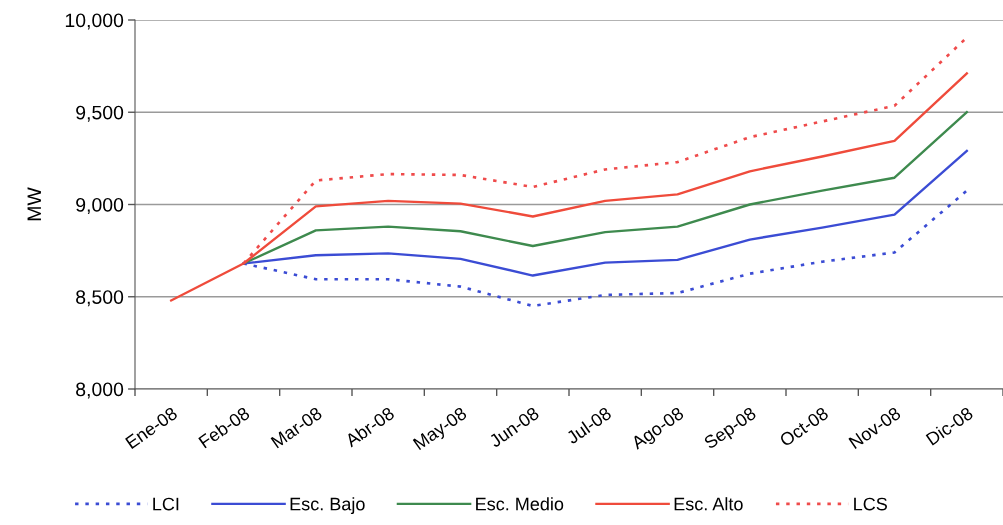 The image size is (1003, 525). I want to click on y-tick-label: 9,000, so click(100, 206).